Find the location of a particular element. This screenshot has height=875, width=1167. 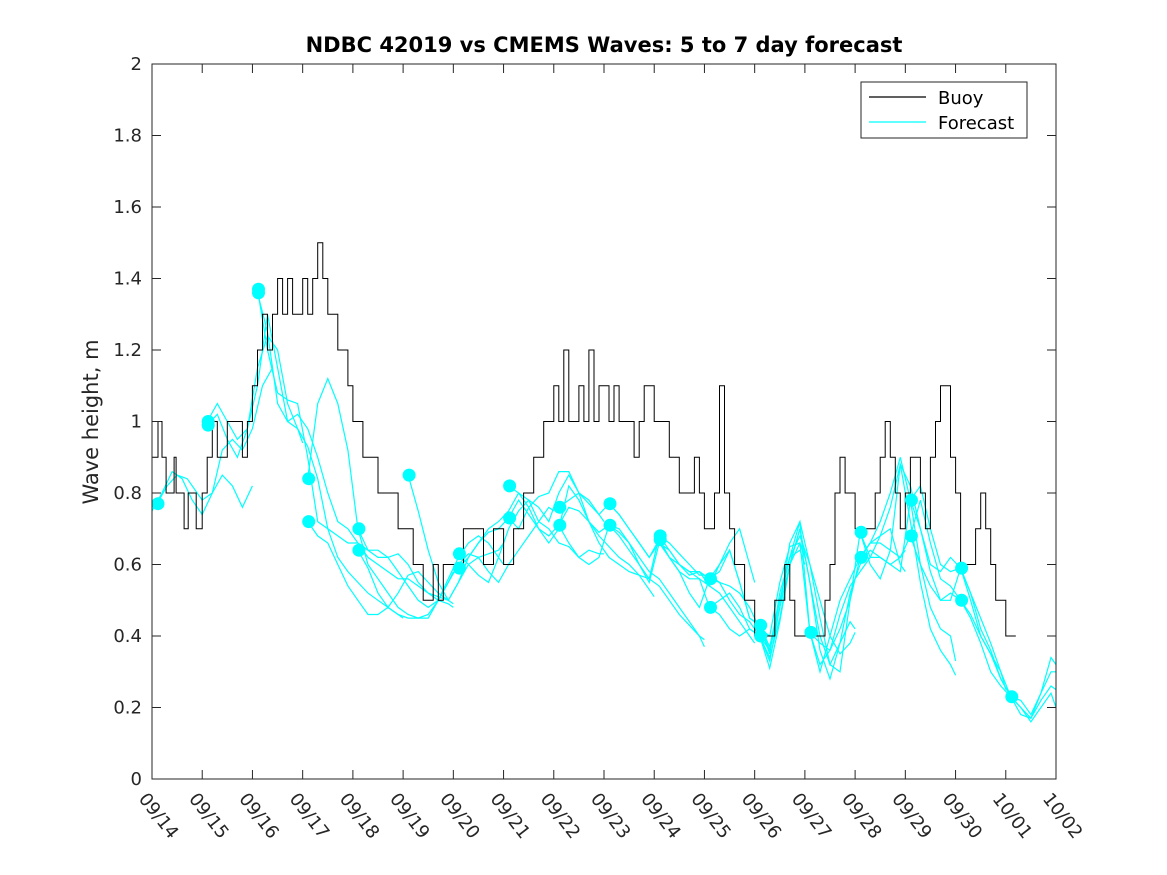

y-tick-label: 1.4 is located at coordinates (127, 279).